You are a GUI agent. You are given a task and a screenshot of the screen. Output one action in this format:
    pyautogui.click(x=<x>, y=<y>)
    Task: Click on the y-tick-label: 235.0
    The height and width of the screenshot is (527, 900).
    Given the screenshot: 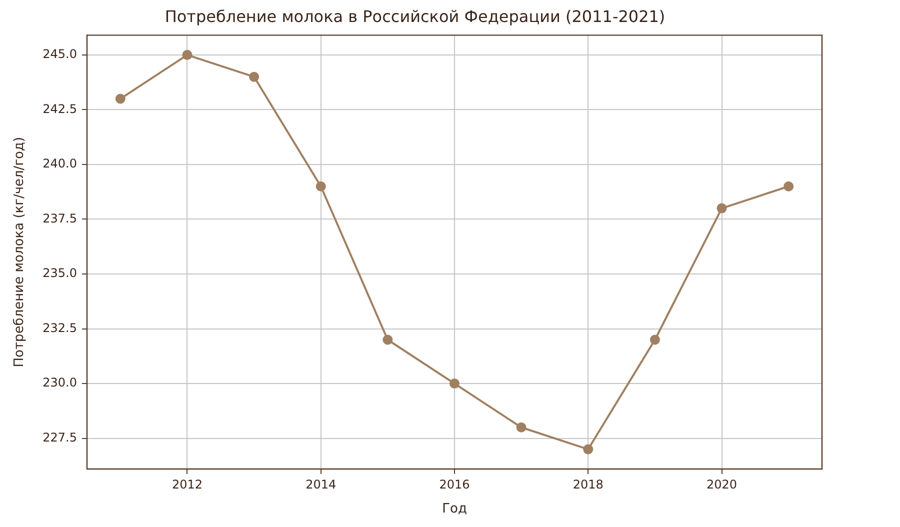 What is the action you would take?
    pyautogui.click(x=59, y=273)
    